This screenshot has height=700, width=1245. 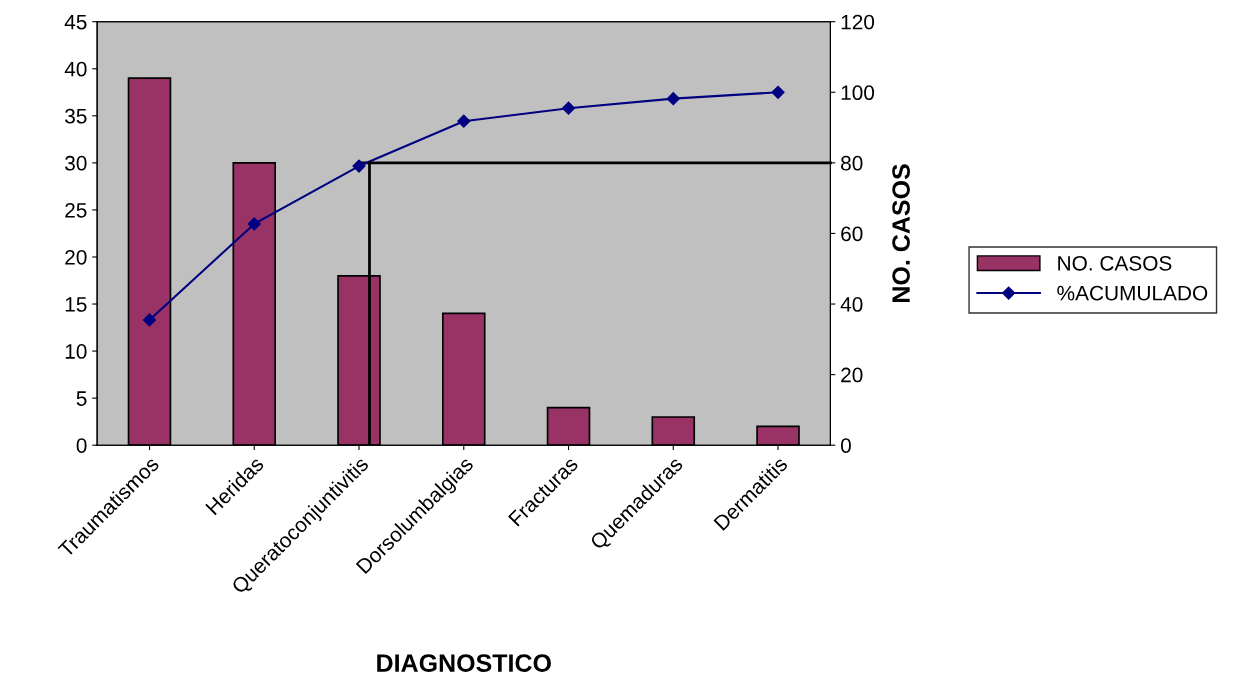 I want to click on y2-tick-label: 60, so click(x=852, y=234).